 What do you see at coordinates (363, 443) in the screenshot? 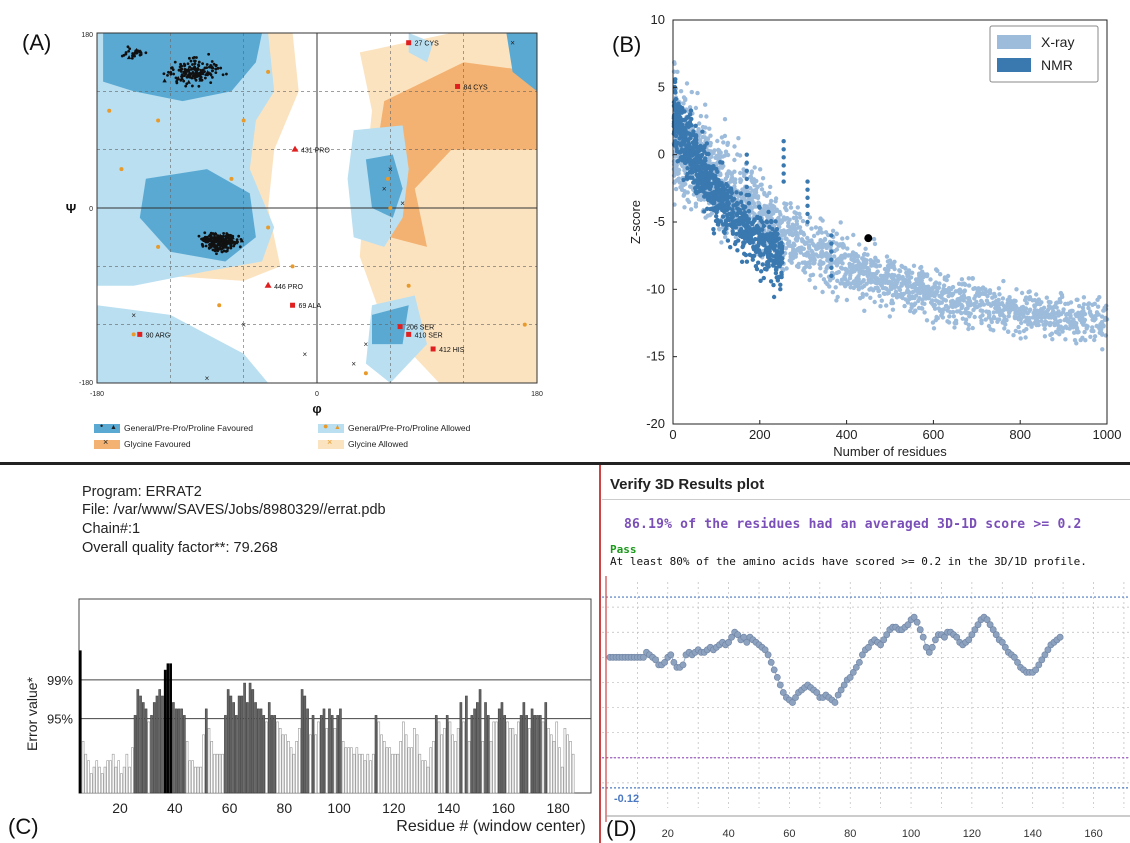
I see `ram-legend-glycine-allowed: × Glycine Allowed` at bounding box center [363, 443].